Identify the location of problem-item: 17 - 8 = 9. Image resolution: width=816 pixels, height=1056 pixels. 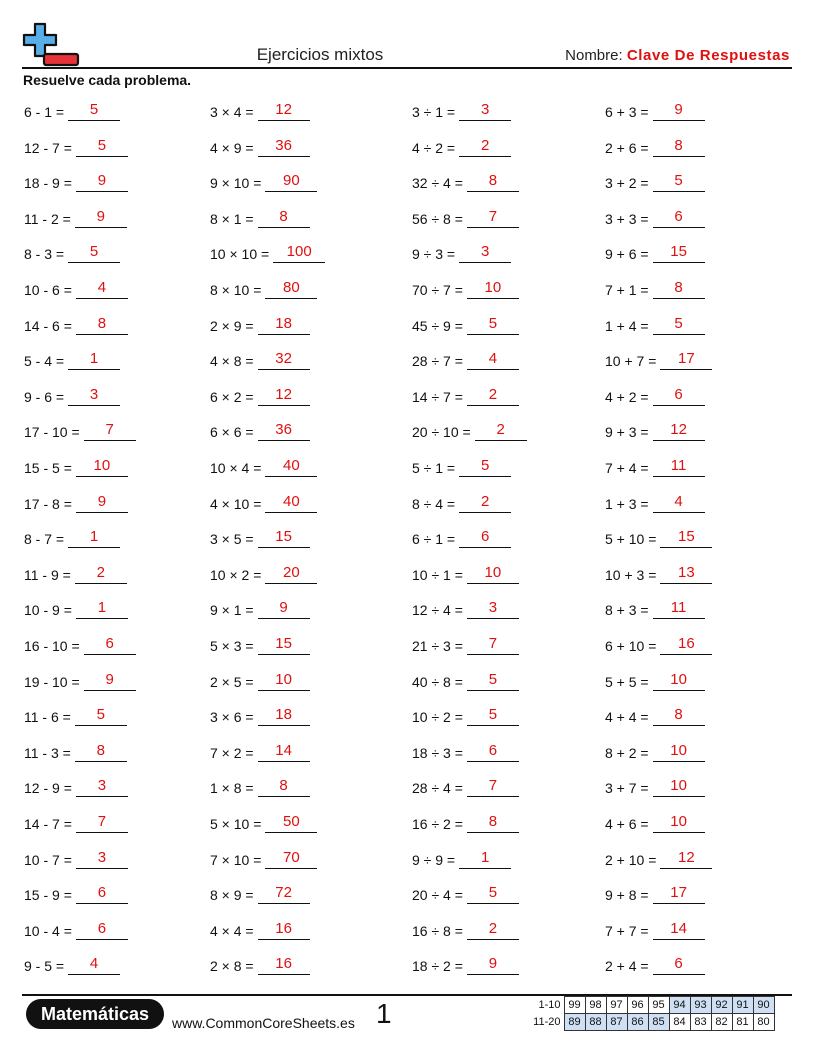
(76, 504).